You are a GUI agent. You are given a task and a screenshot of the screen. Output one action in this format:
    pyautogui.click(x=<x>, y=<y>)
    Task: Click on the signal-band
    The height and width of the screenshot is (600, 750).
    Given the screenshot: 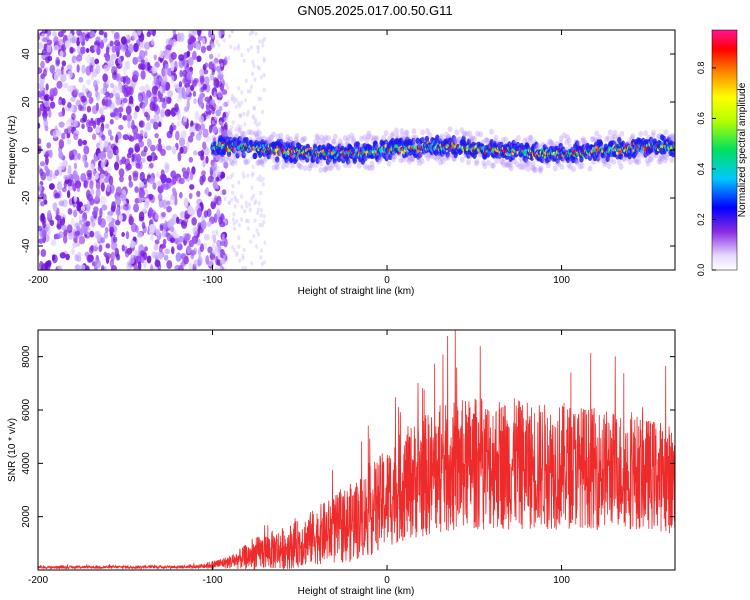 What is the action you would take?
    pyautogui.click(x=229, y=154)
    